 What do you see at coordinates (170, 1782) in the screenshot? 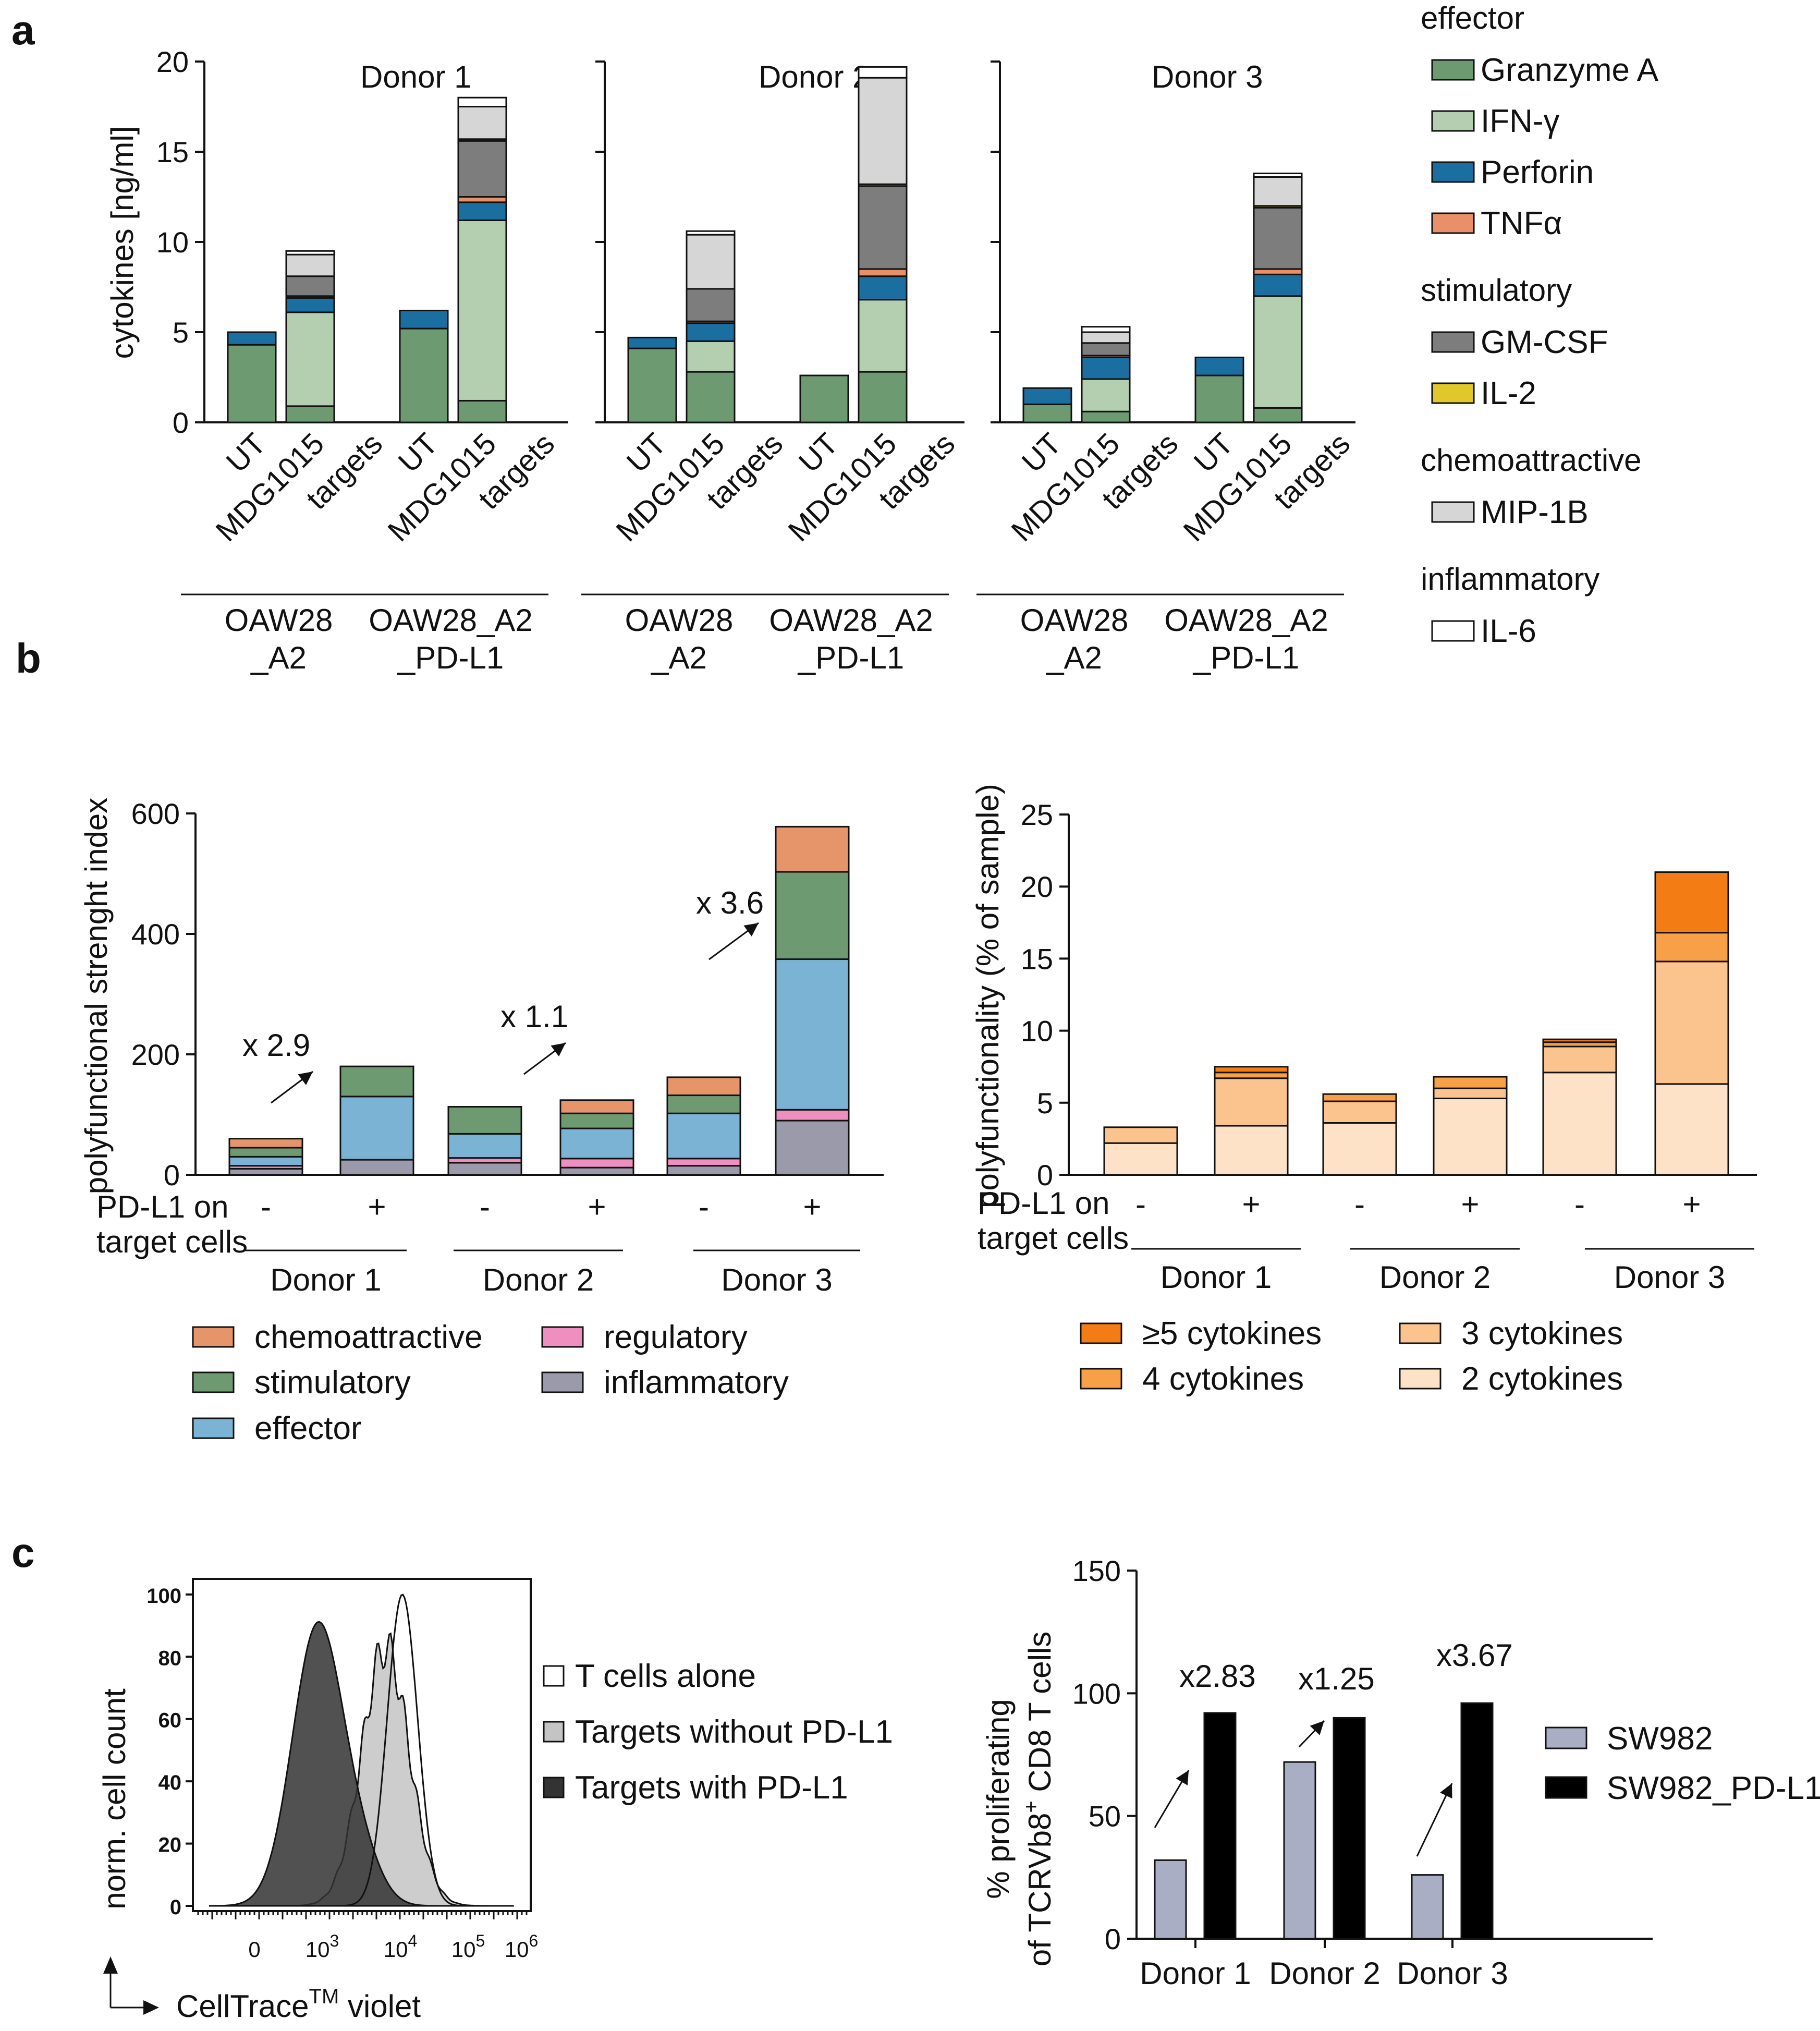
I see `y-tick-label: 40` at bounding box center [170, 1782].